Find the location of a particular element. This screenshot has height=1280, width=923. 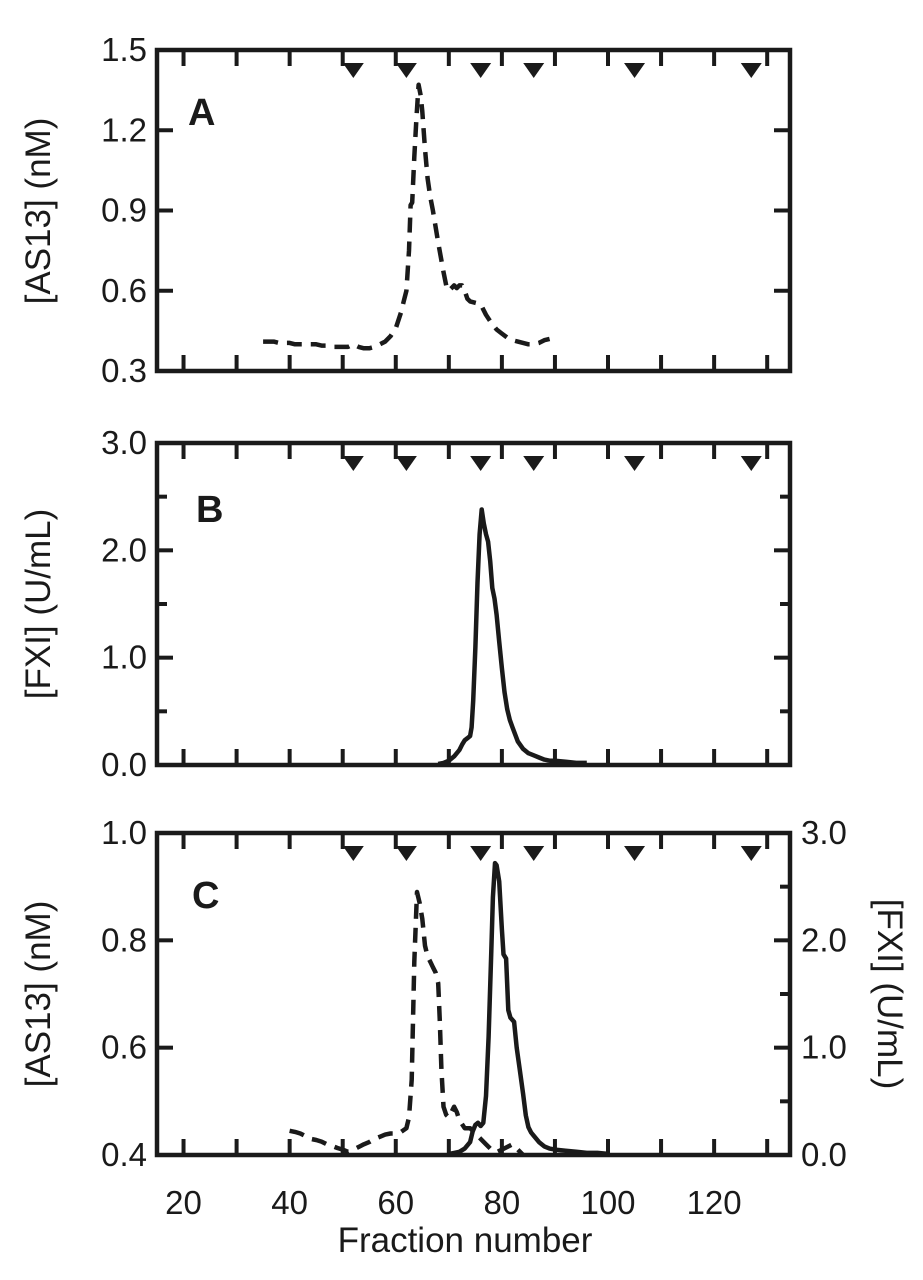

x-tick-label: 20 is located at coordinates (183, 1202).